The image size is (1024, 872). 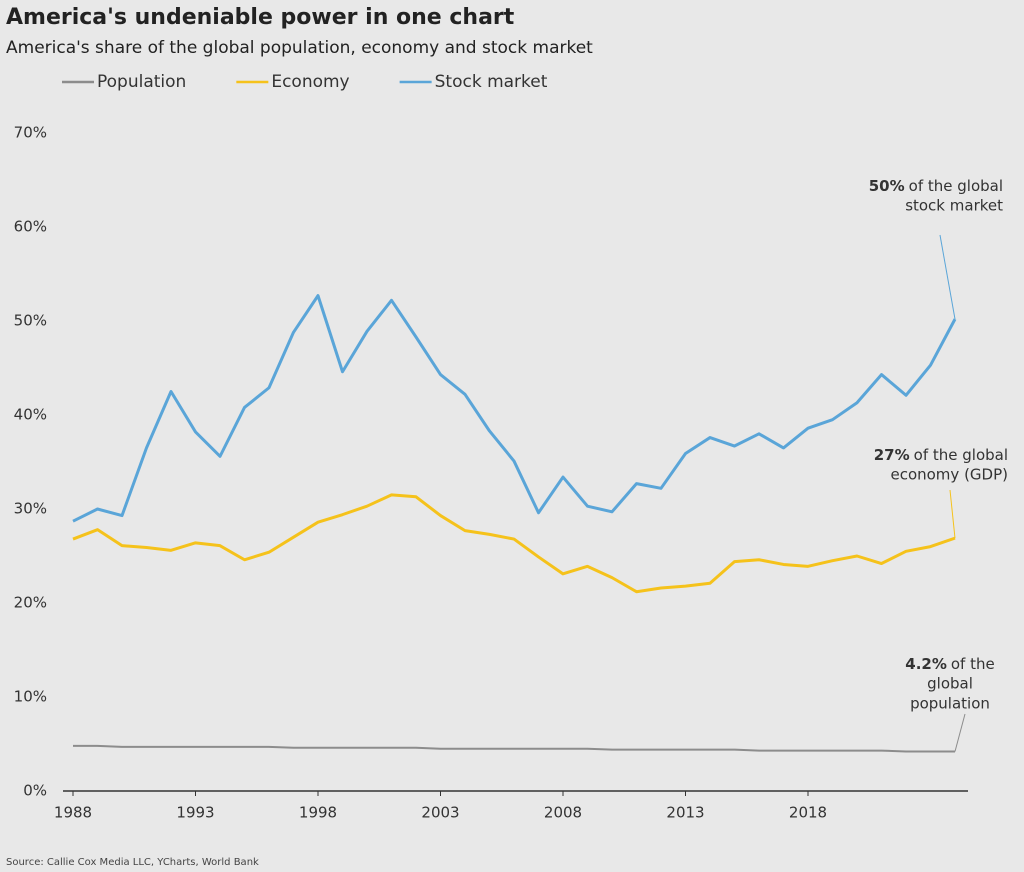 I want to click on annotation-text: population, so click(x=950, y=704).